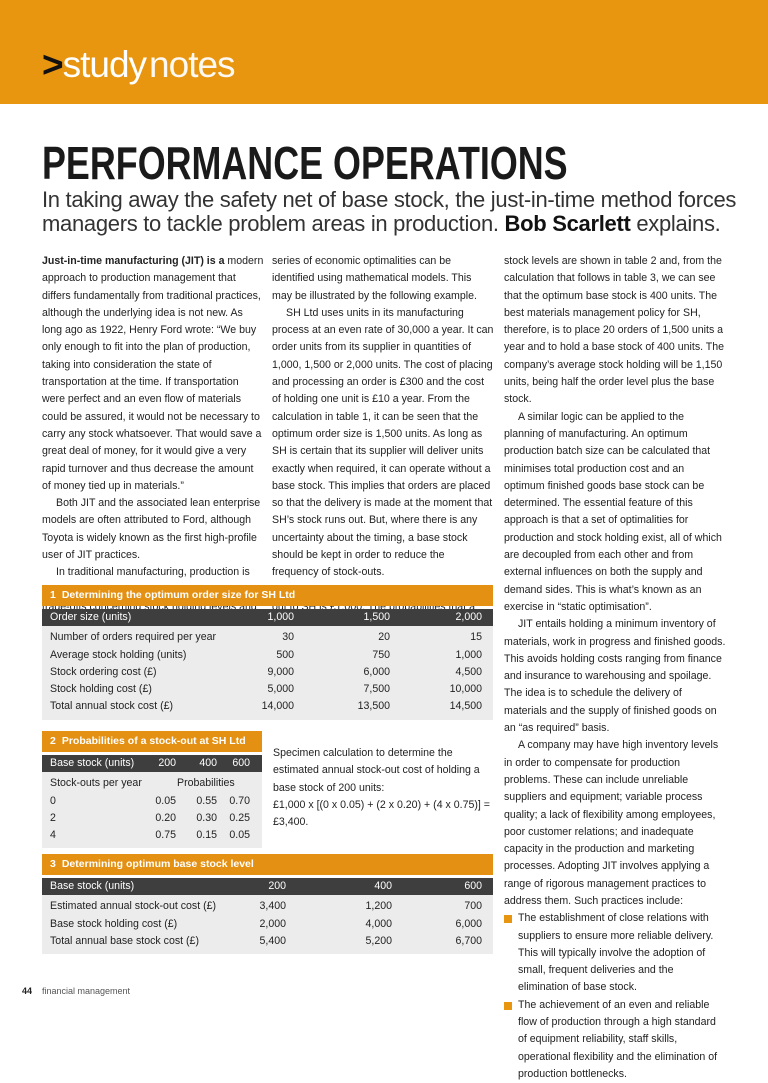  What do you see at coordinates (305, 163) in the screenshot?
I see `title: PERFORMANCE OPERATIONS` at bounding box center [305, 163].